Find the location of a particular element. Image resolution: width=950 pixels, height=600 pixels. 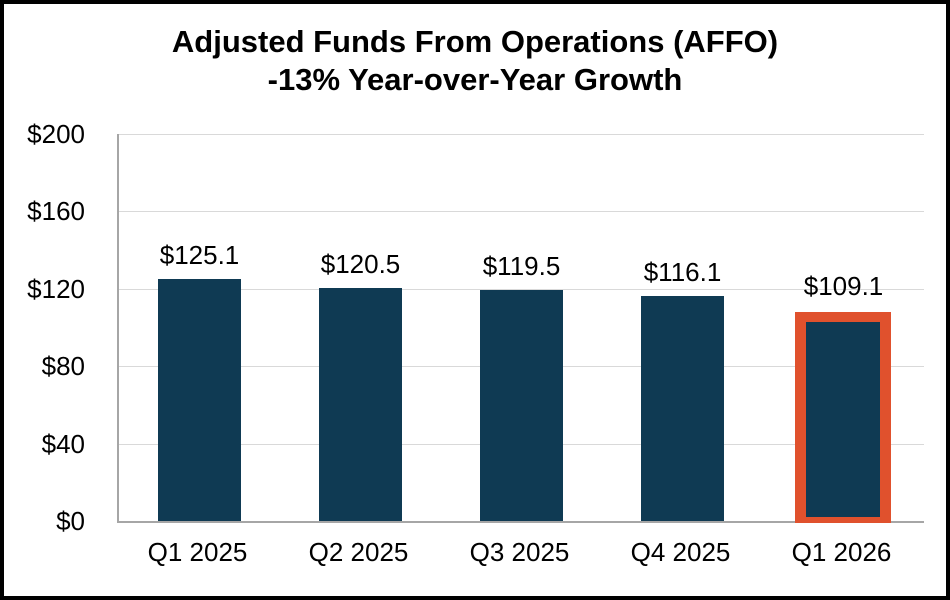

y-axis-label-200: $200 is located at coordinates (56, 134).